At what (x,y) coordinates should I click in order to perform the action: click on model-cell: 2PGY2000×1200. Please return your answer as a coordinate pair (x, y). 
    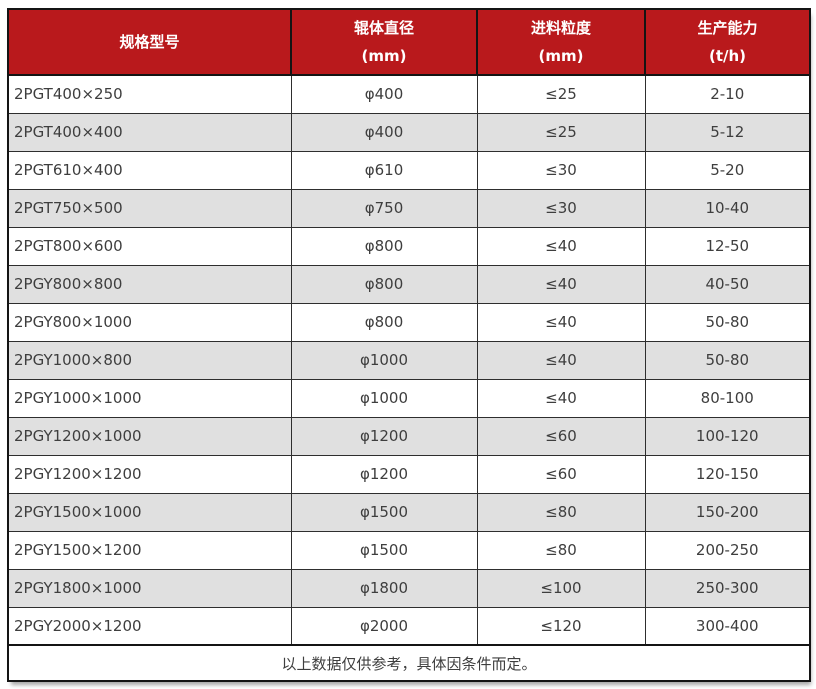
    Looking at the image, I should click on (149, 626).